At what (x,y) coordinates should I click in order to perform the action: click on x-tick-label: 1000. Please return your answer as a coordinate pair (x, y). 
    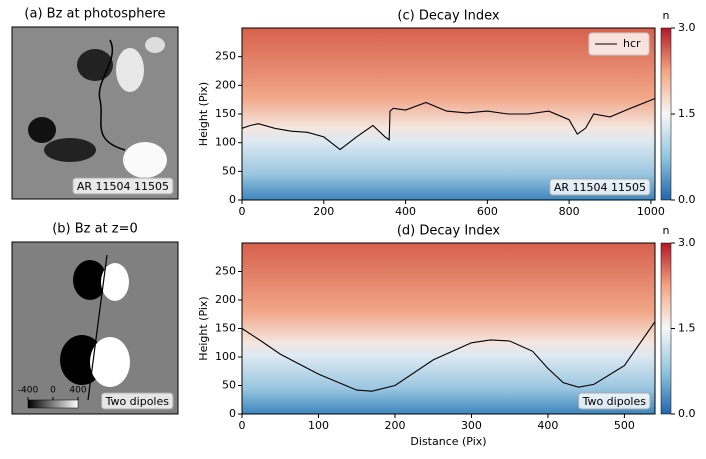
    Looking at the image, I should click on (651, 211).